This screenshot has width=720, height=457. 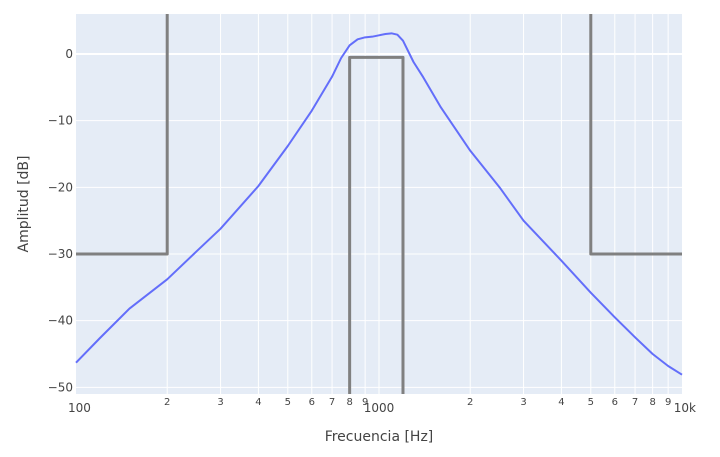 I want to click on y-tick-label: 0, so click(x=69, y=54).